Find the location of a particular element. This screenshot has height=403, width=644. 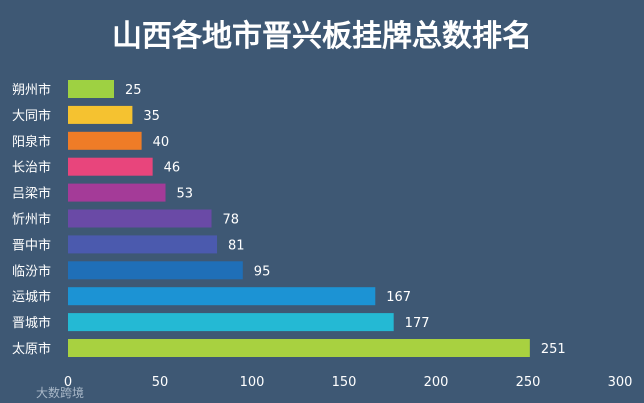

value-label: 81 is located at coordinates (236, 245).